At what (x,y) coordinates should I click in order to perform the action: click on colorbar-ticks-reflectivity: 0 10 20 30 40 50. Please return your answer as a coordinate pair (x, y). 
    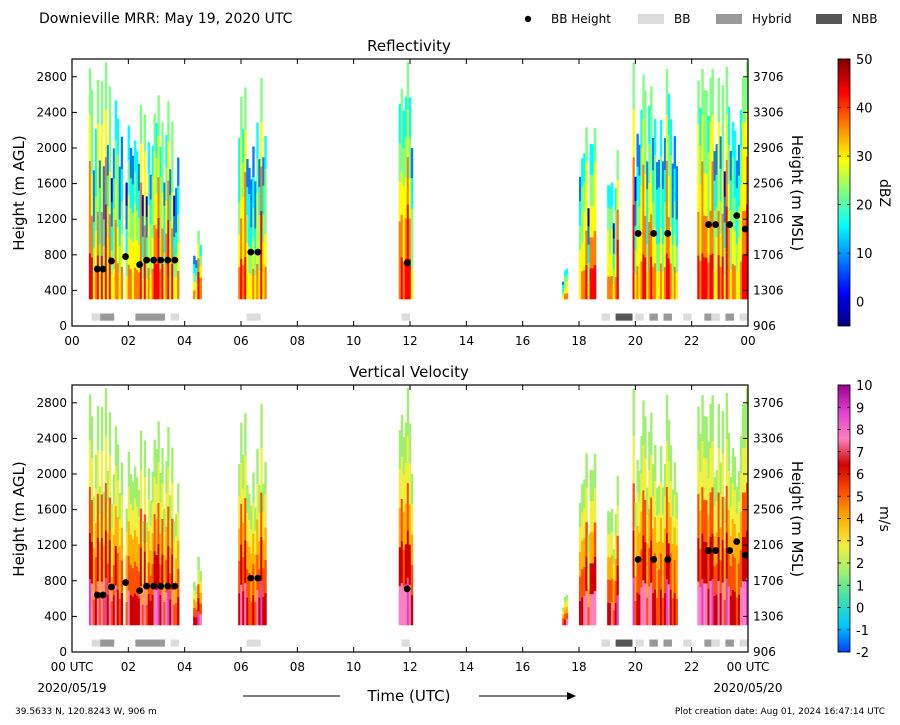
    Looking at the image, I should click on (855, 182).